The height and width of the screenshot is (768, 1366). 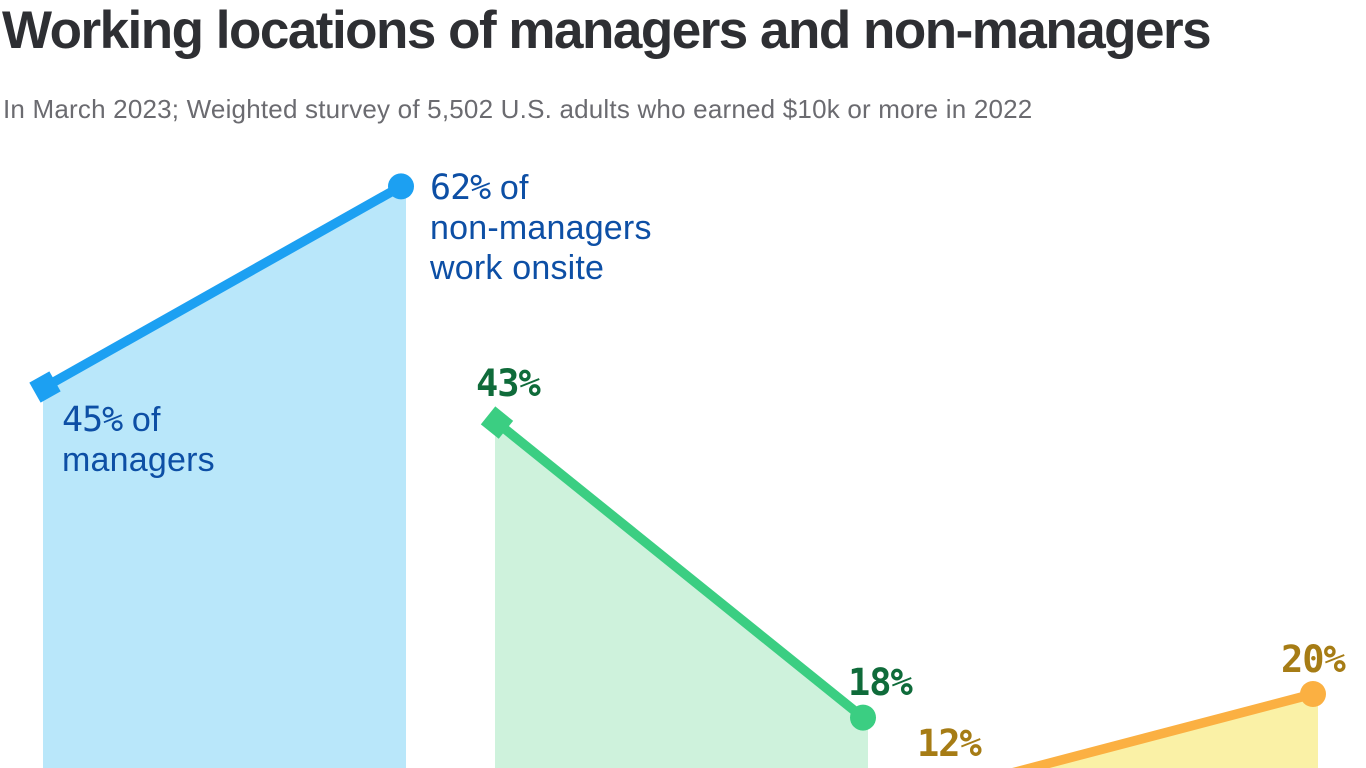 I want to click on onsite-start-annotation: 45% of managers, so click(x=138, y=440).